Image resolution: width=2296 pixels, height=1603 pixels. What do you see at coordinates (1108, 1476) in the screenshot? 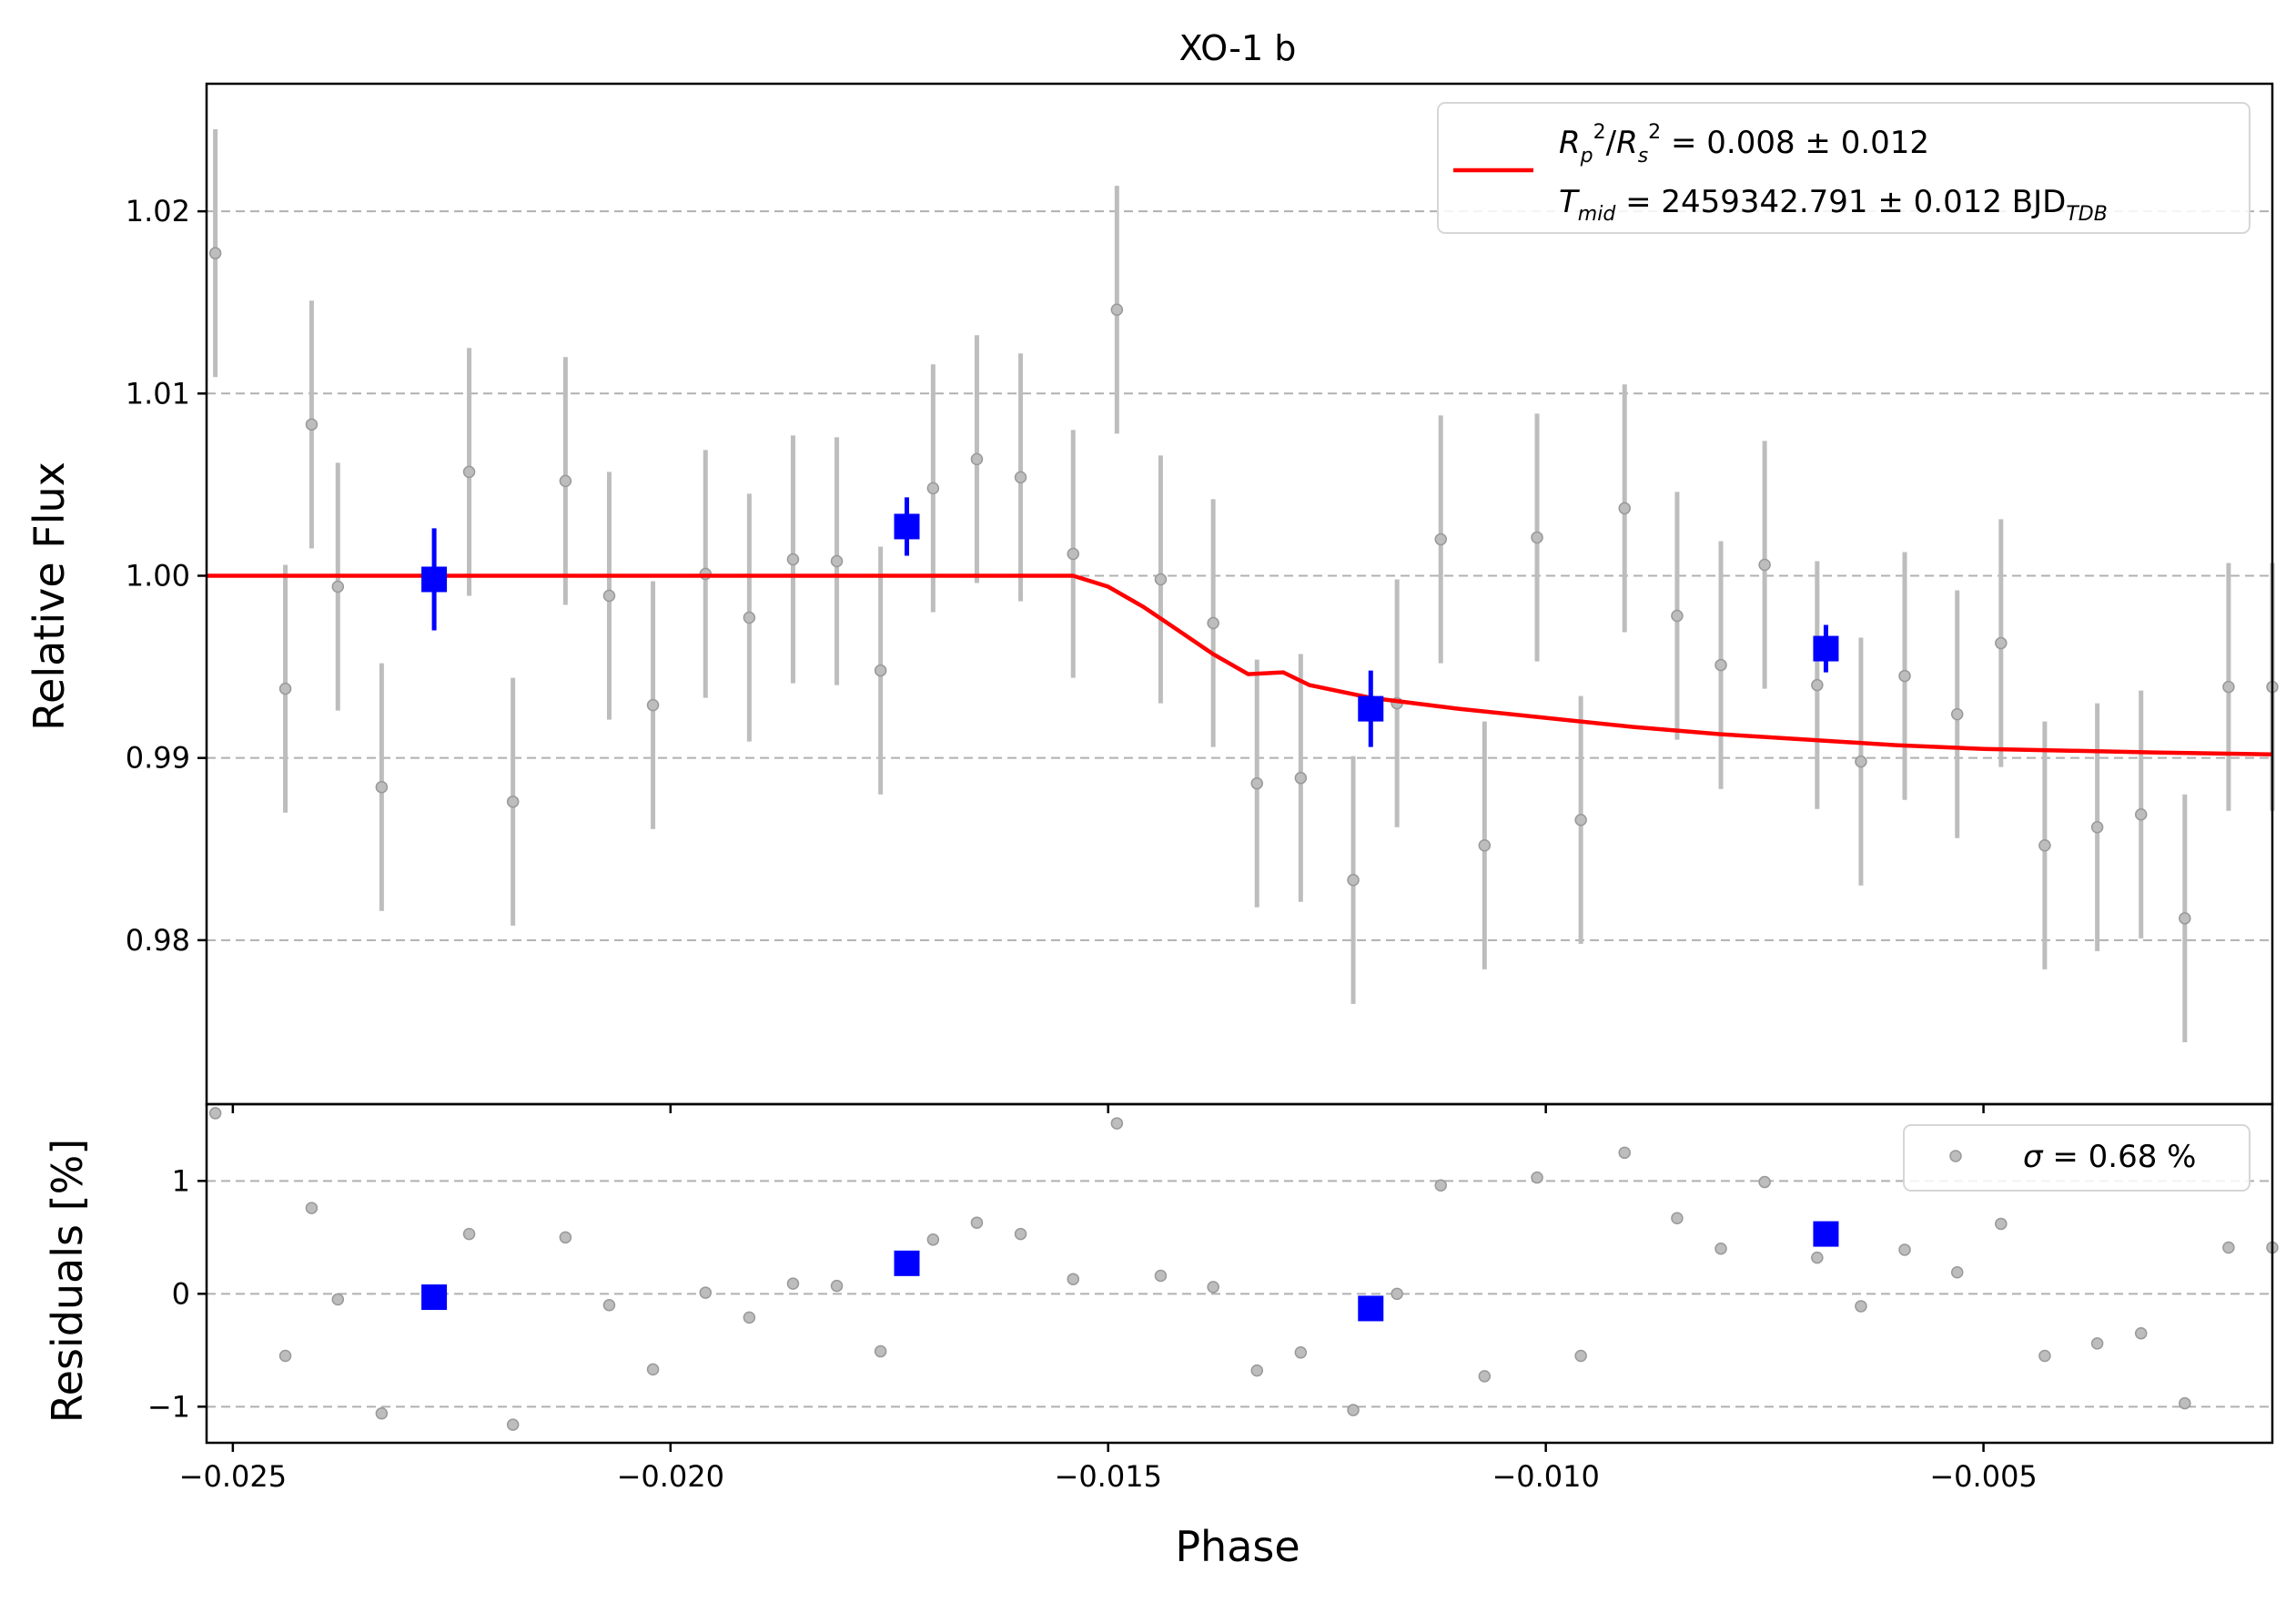
I see `x-tick-label: −0.015` at bounding box center [1108, 1476].